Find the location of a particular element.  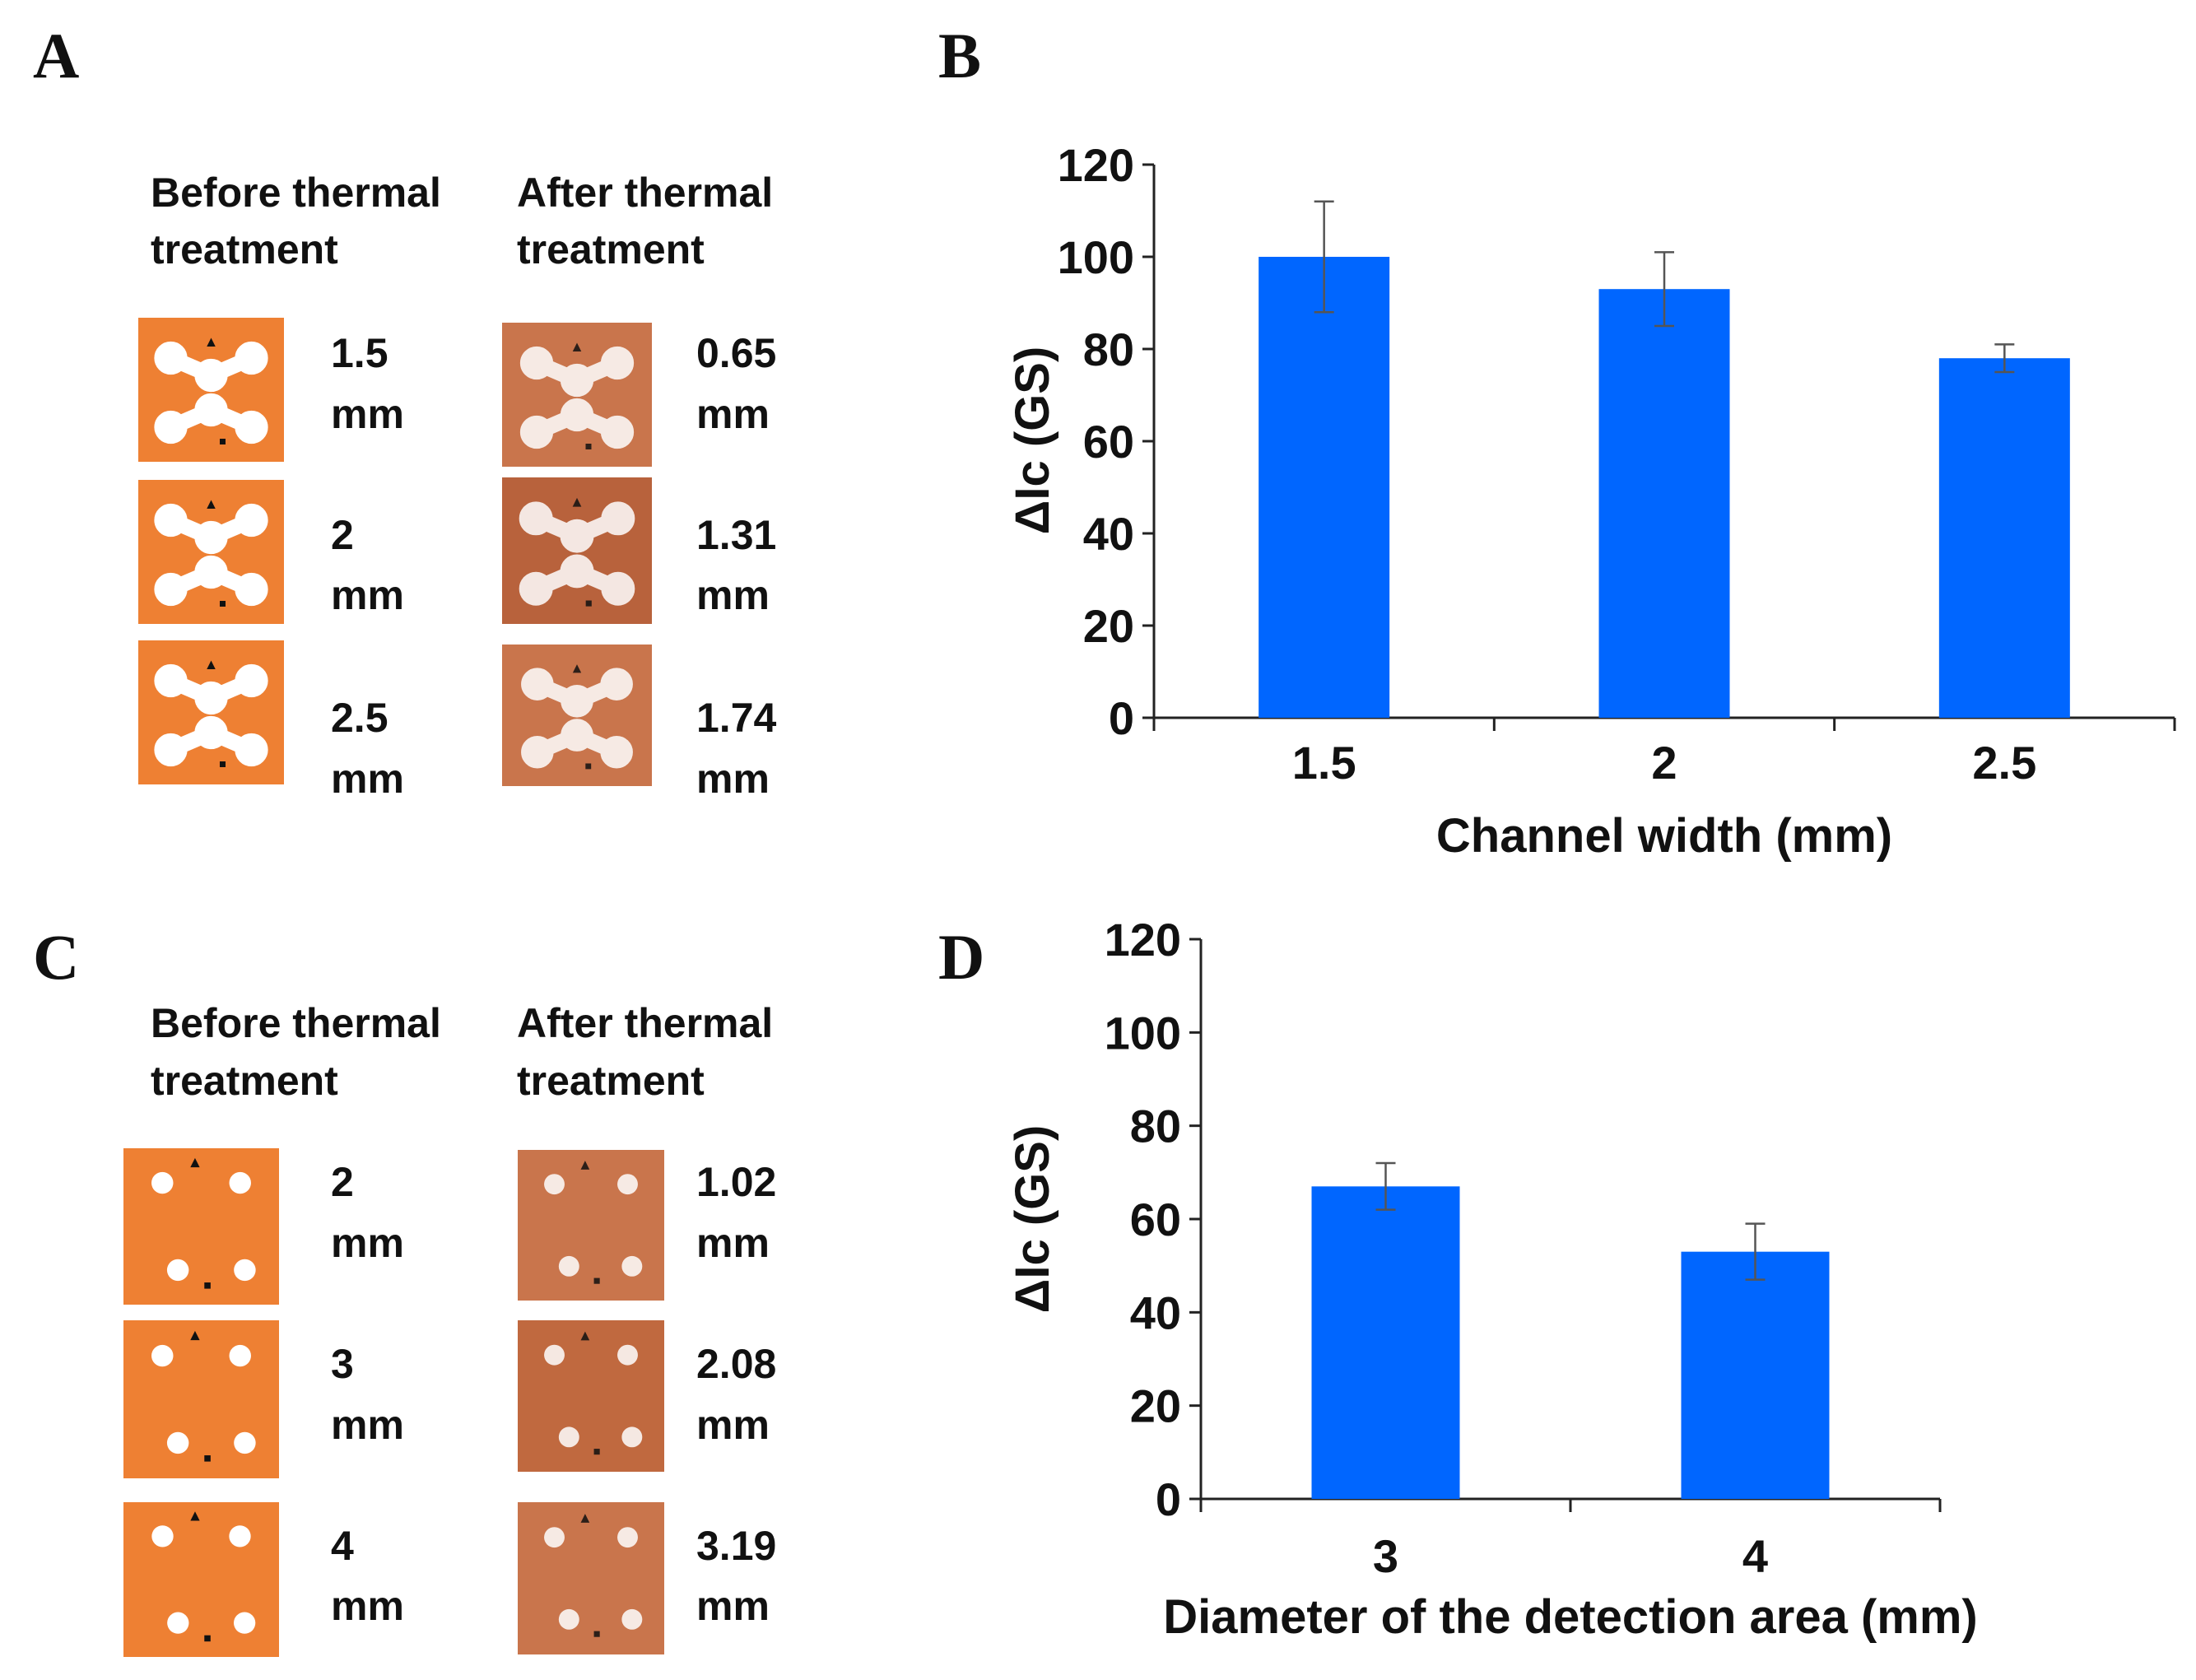

x-tick-label: 1.5 is located at coordinates (1324, 763).